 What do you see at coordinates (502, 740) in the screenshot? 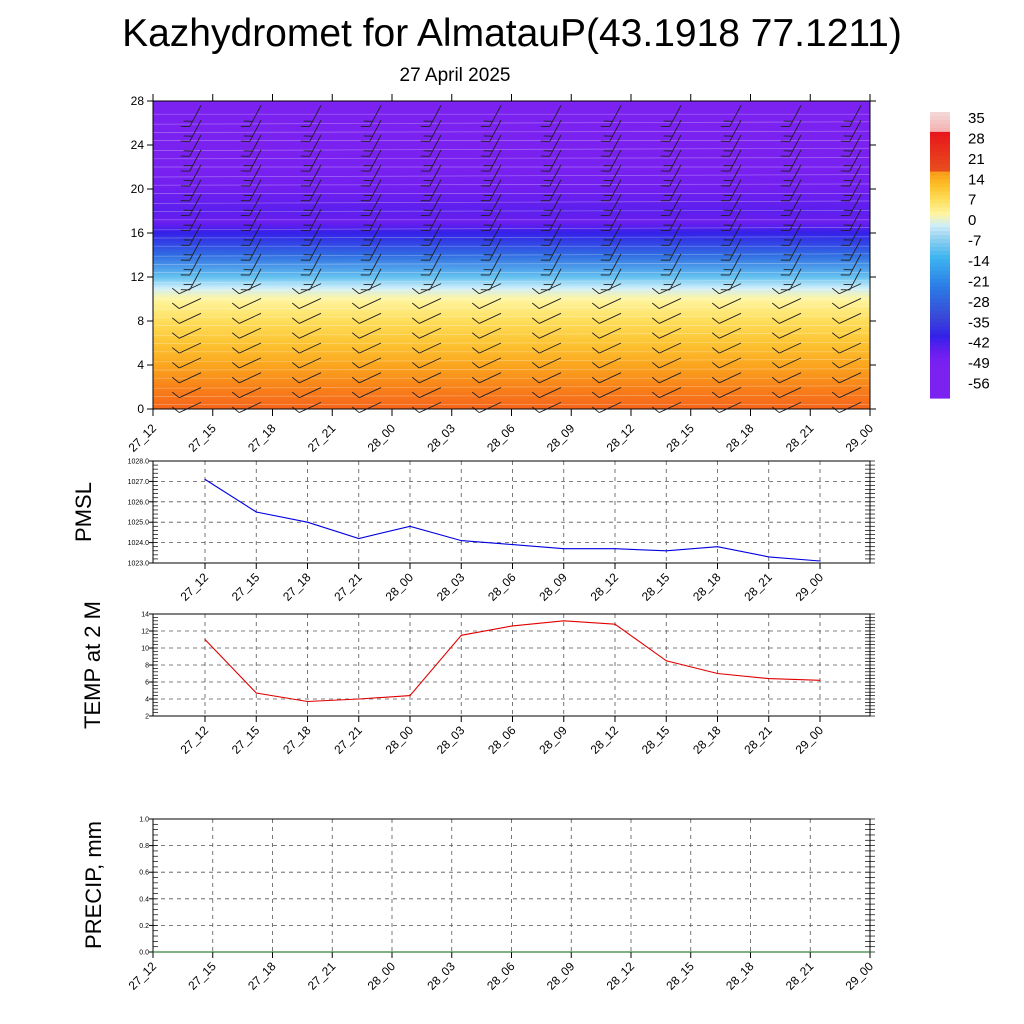
I see `x-tick-label: 28_06` at bounding box center [502, 740].